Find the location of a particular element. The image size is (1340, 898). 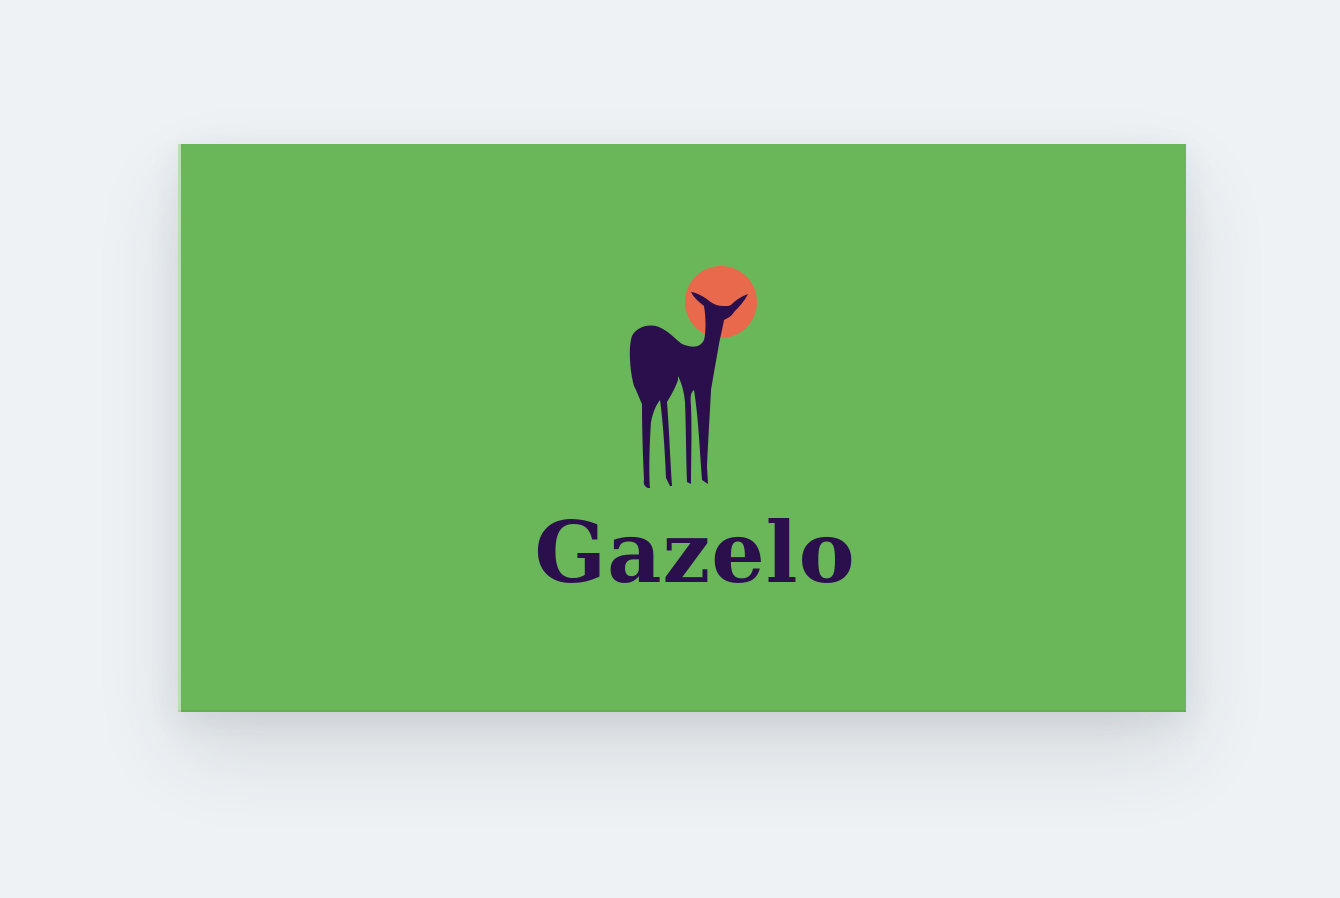

gazelle-logo-icon is located at coordinates (693, 377).